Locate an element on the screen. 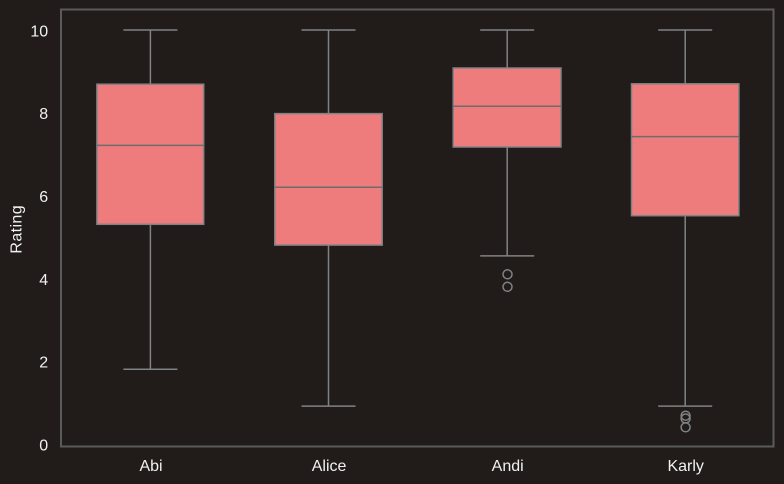 The width and height of the screenshot is (784, 484). svg-text: 2 is located at coordinates (43, 363).